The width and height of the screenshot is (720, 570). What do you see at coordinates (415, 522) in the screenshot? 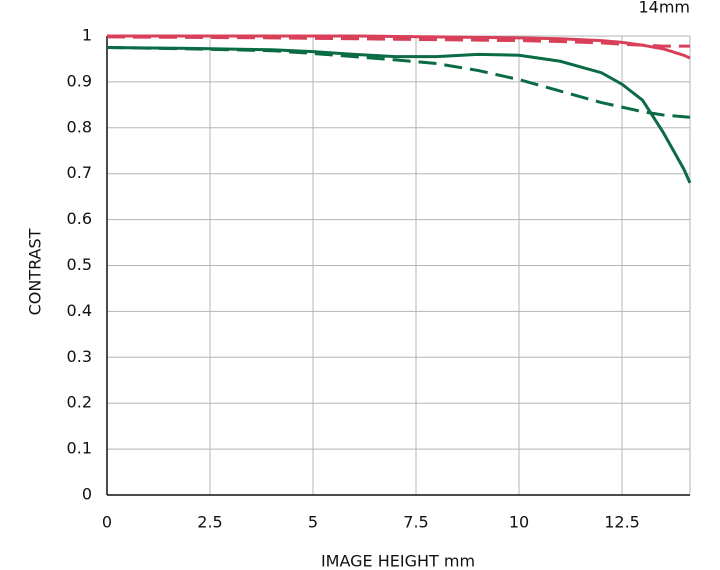
I see `x-tick-label: 7.5` at bounding box center [415, 522].